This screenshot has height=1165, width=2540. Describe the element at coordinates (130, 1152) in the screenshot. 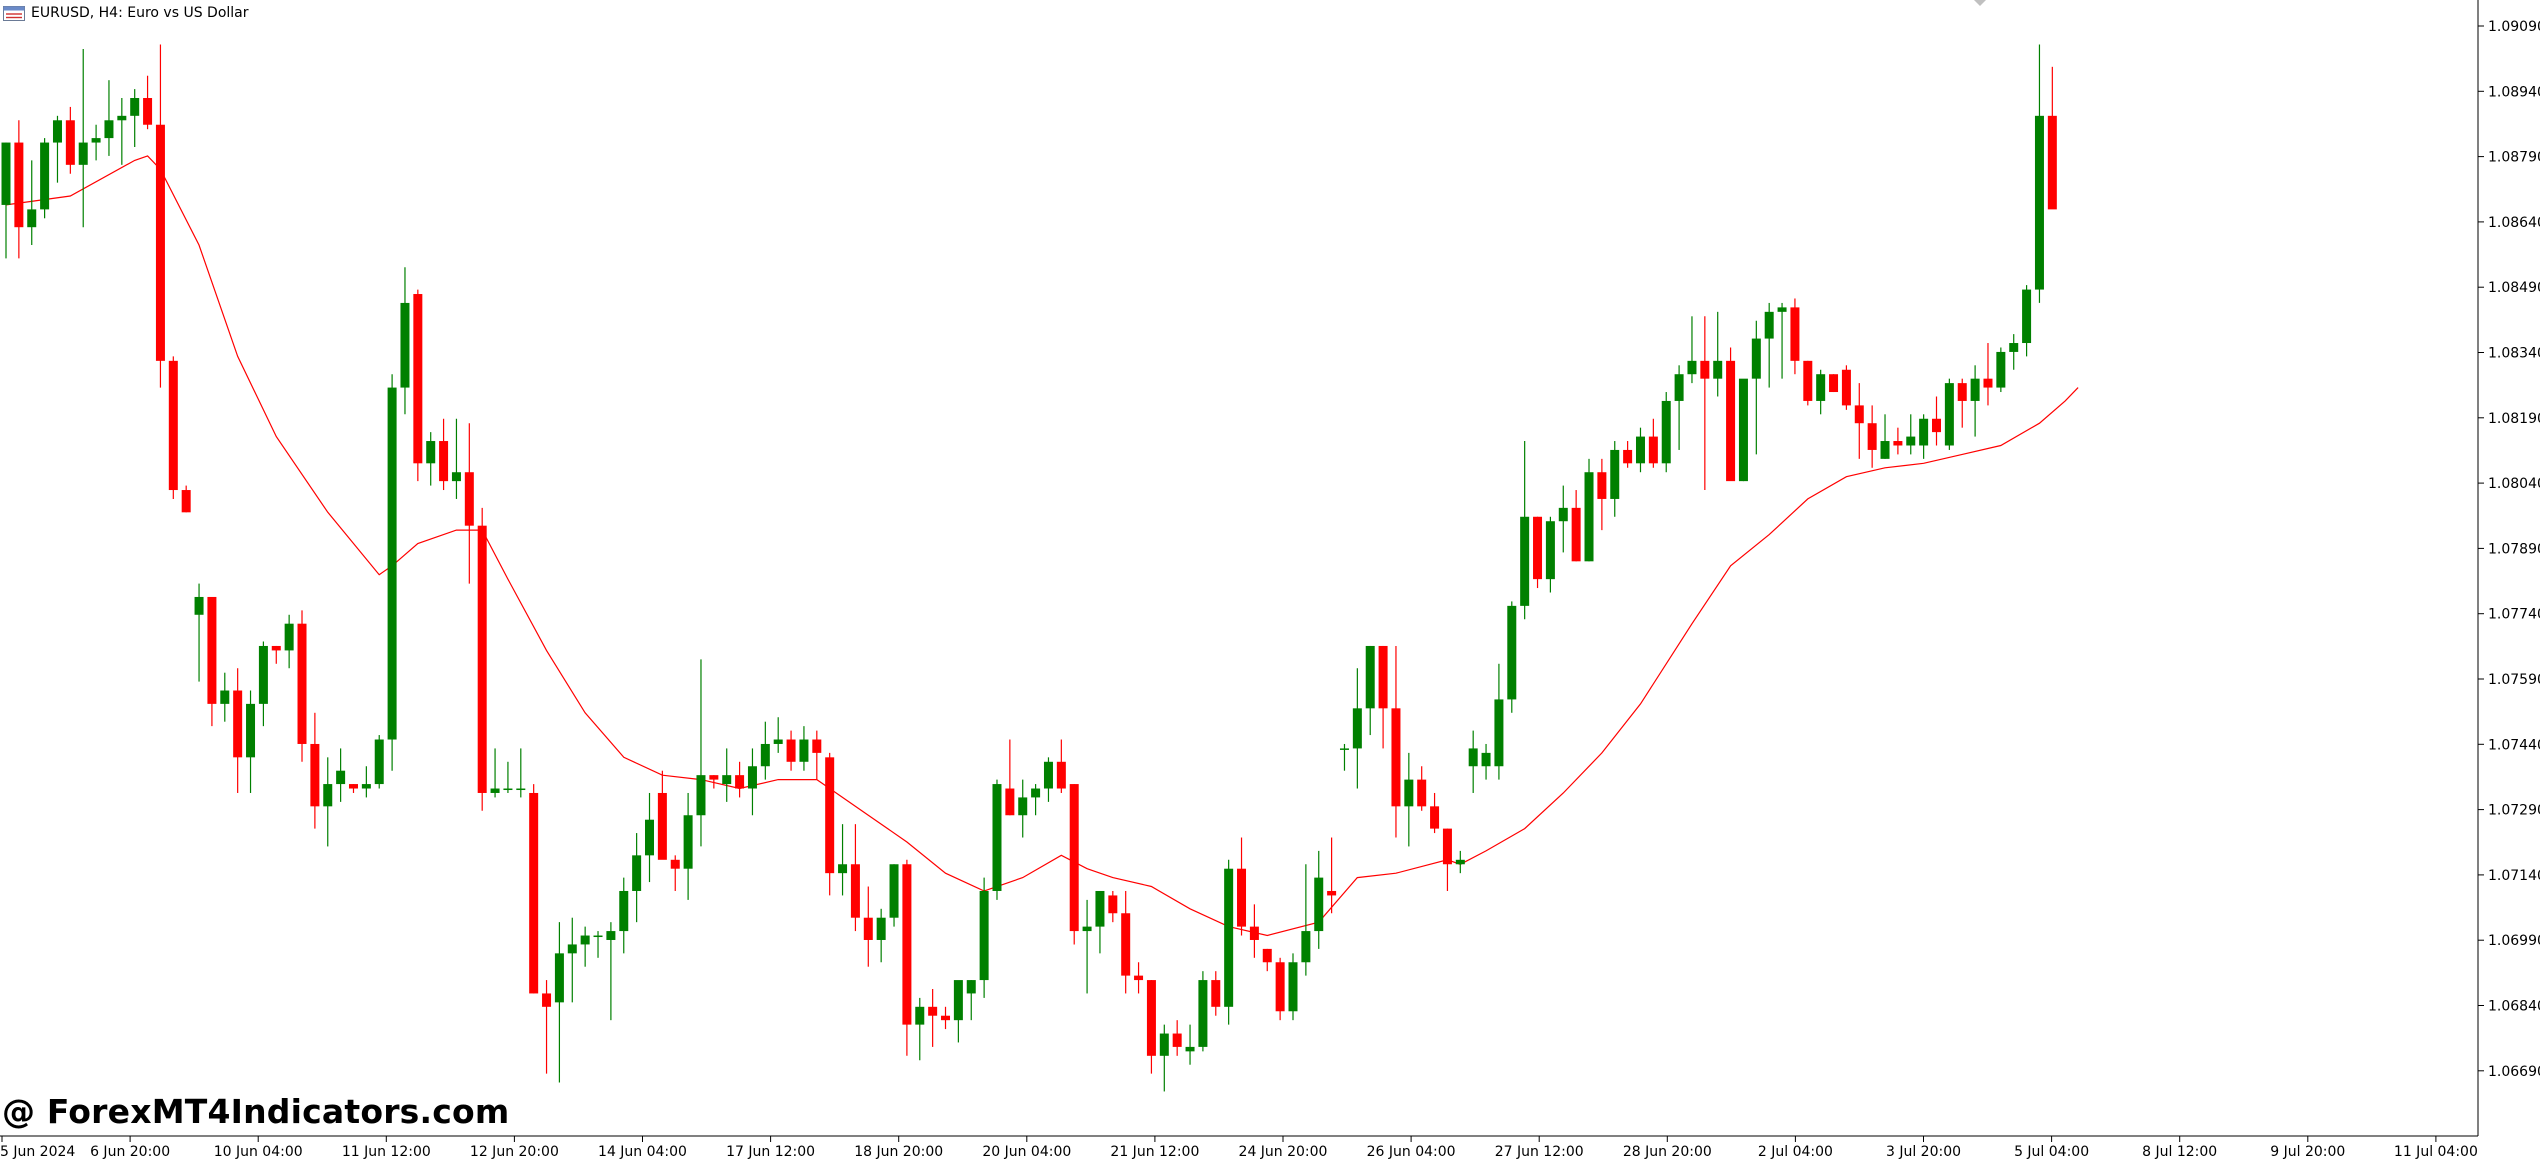

I see `time-tick-label: 6 Jun 20:00` at that location.